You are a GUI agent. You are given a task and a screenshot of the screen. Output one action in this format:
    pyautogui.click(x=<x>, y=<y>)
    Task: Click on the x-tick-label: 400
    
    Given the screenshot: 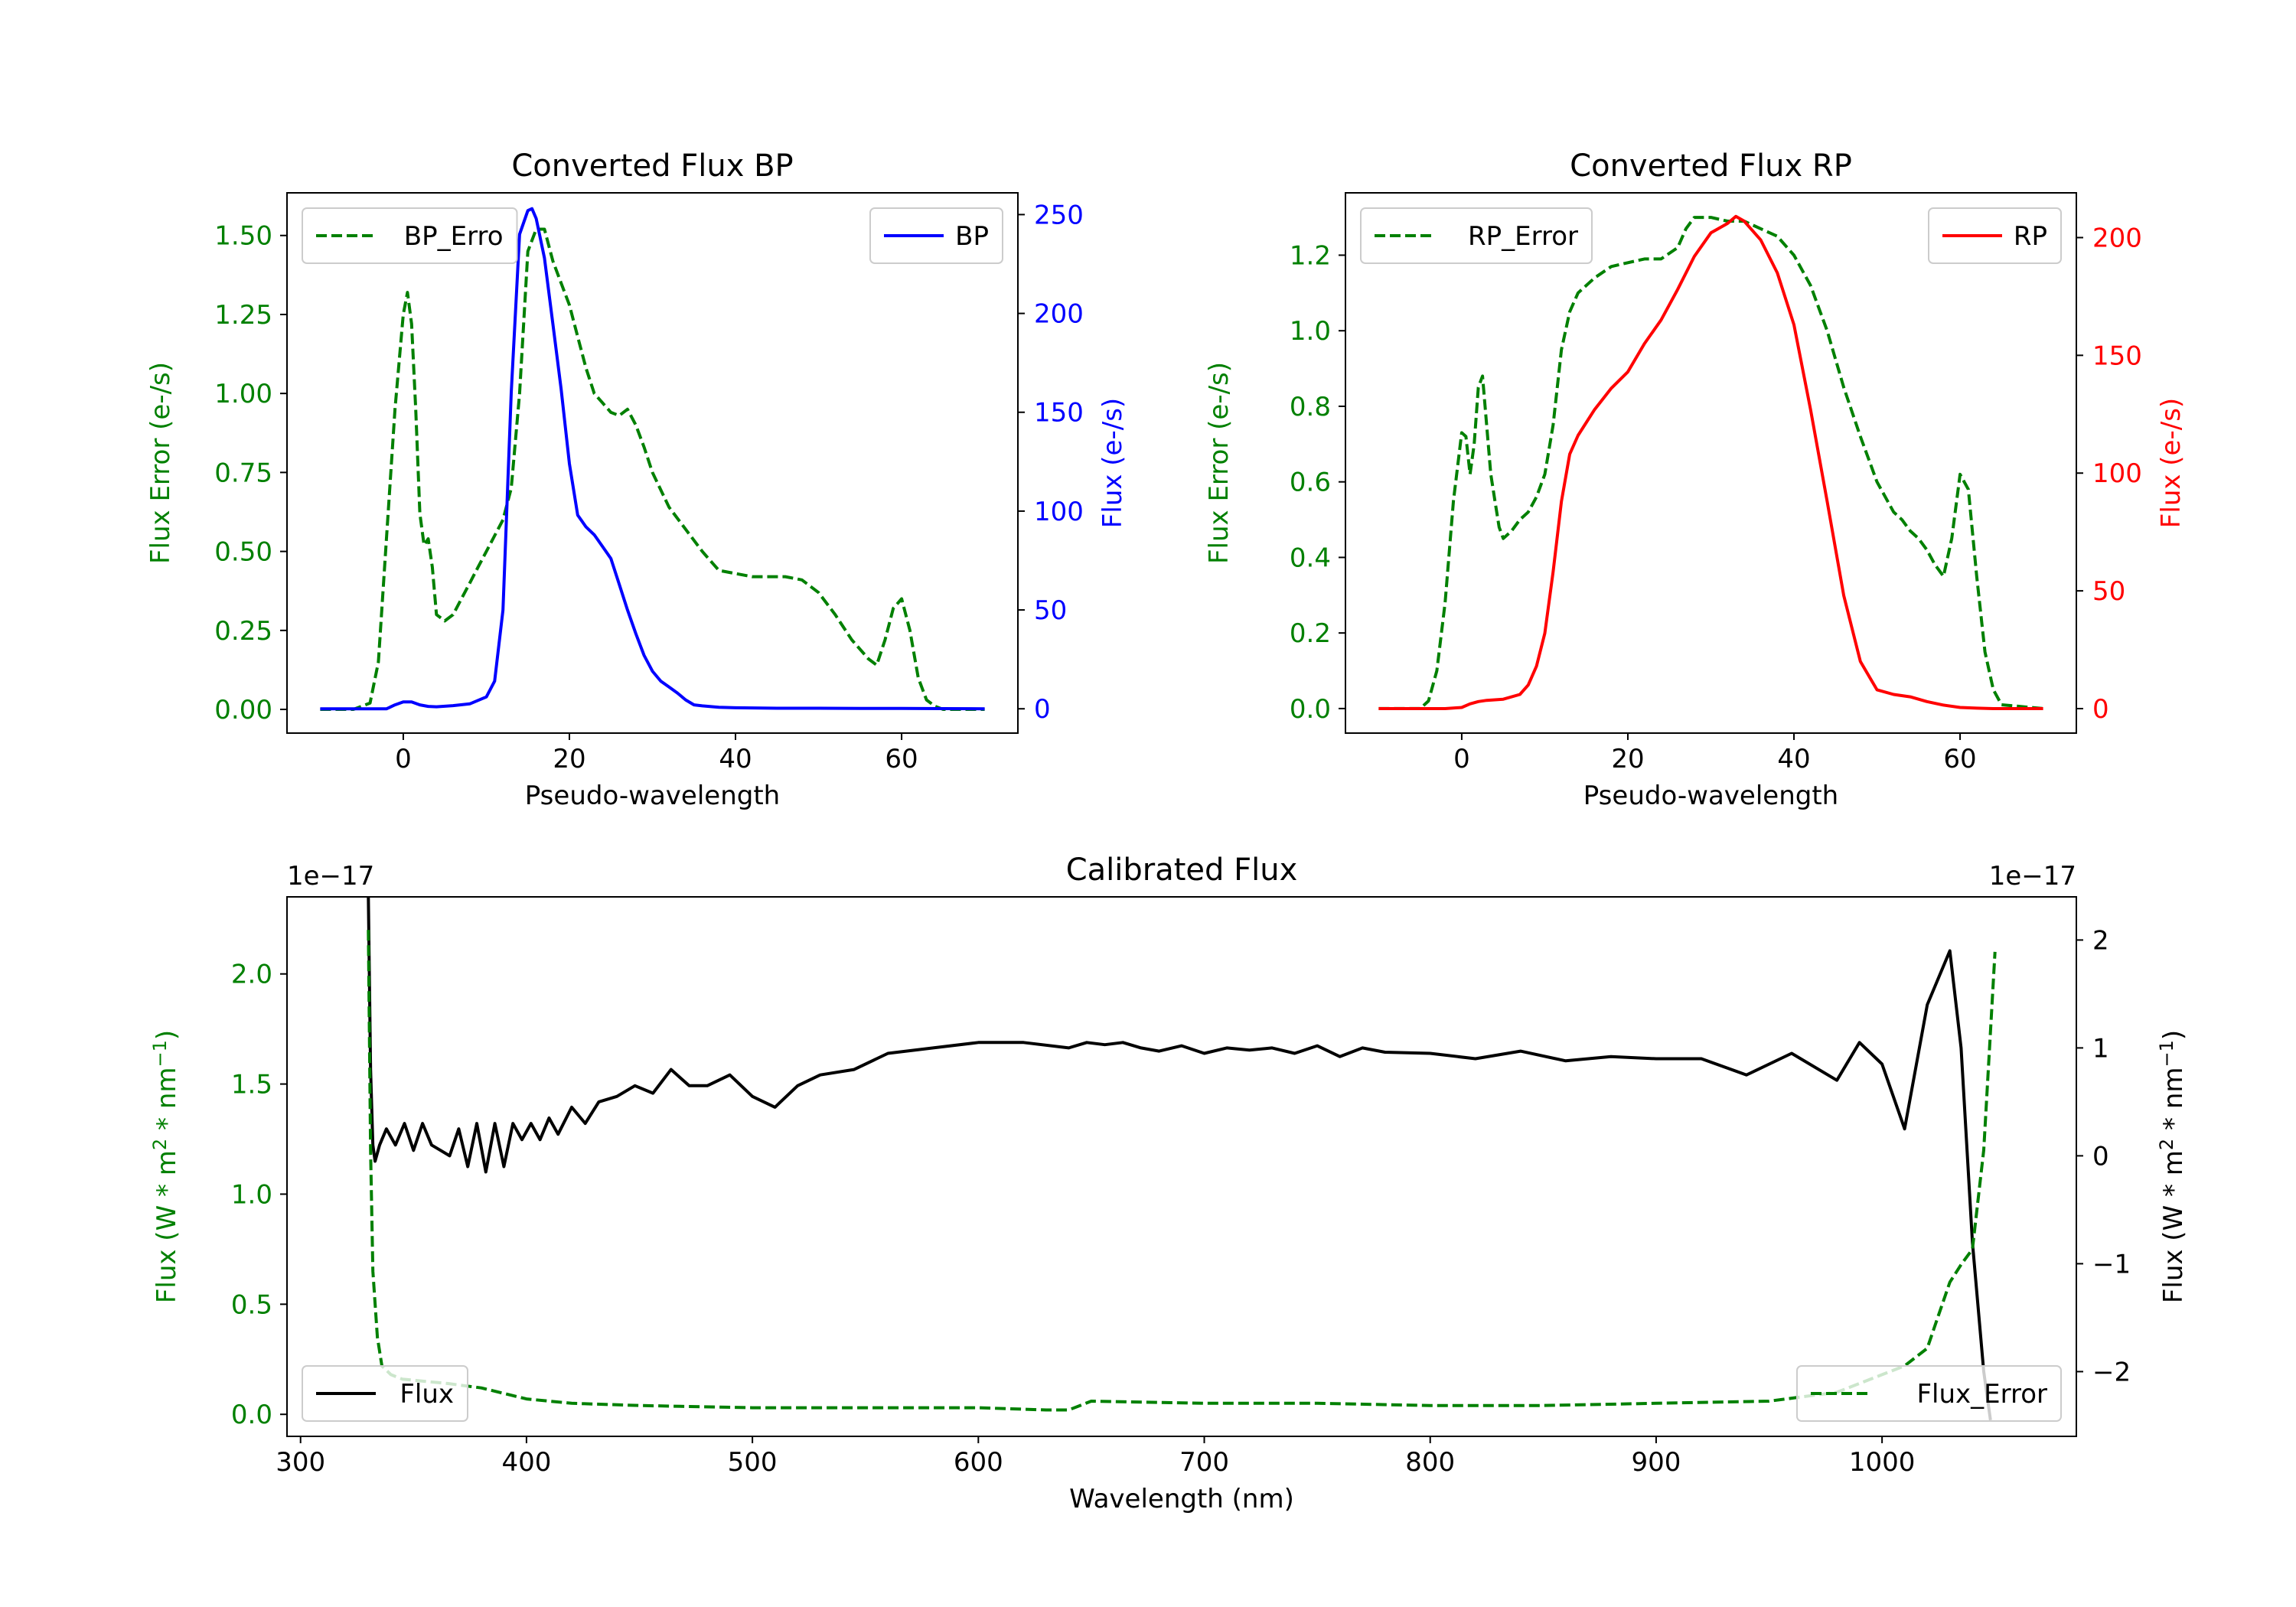 What is the action you would take?
    pyautogui.click(x=526, y=1462)
    